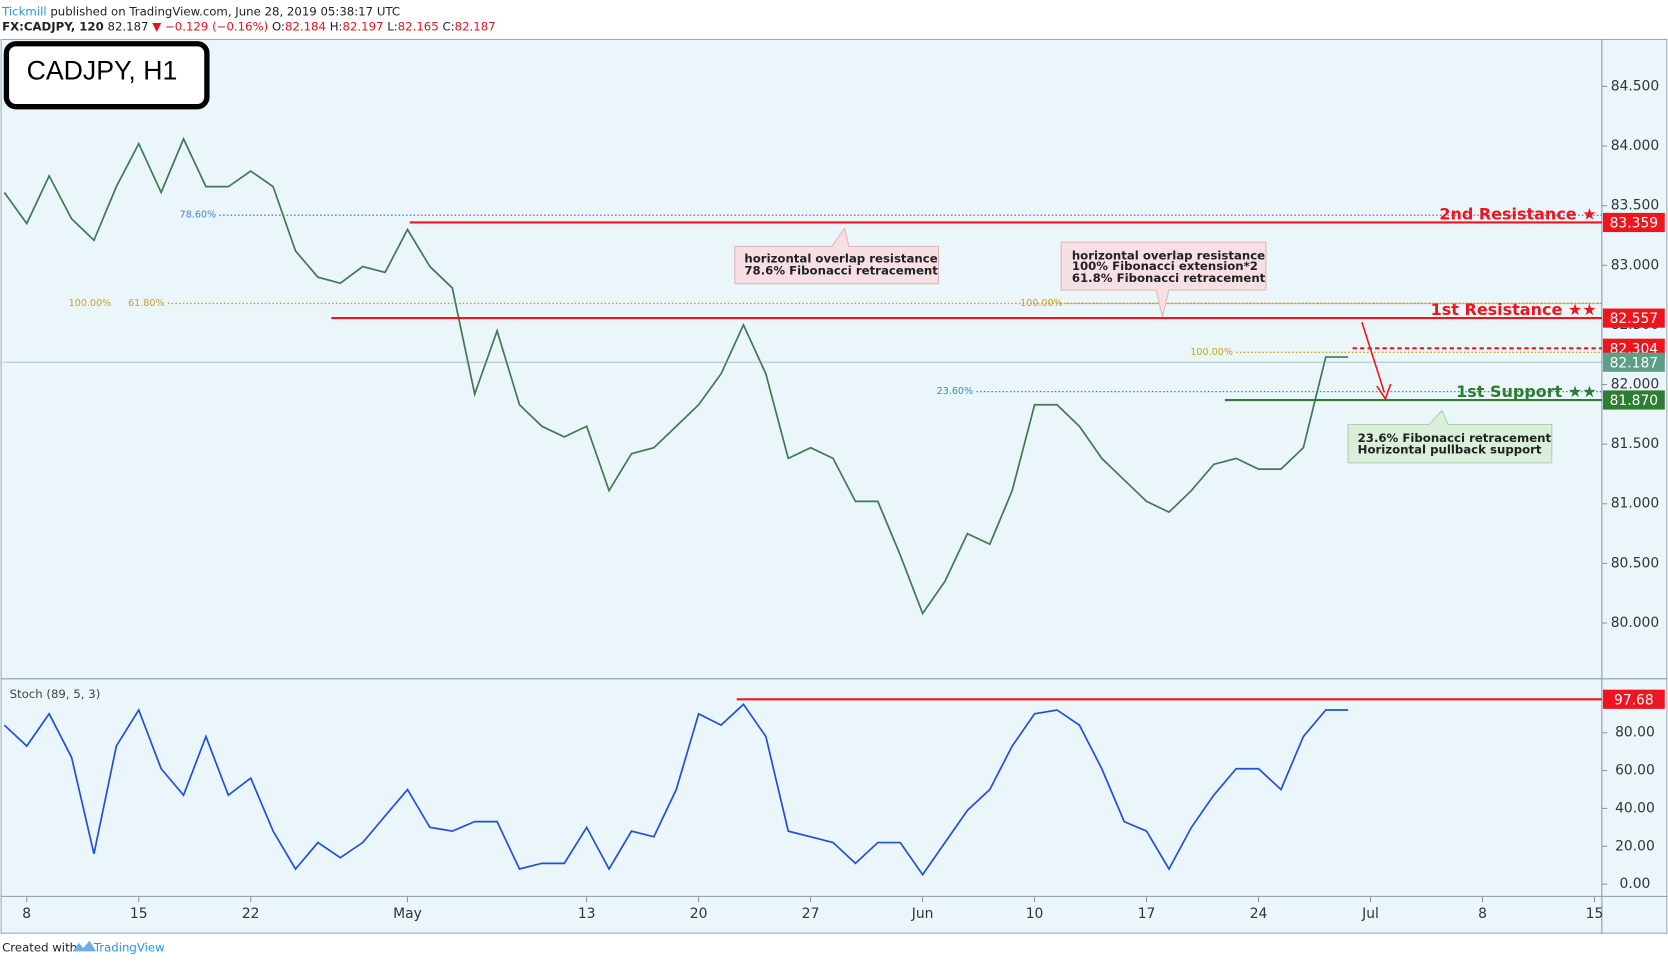 The width and height of the screenshot is (1668, 962). What do you see at coordinates (1635, 146) in the screenshot?
I see `y-tick-label: 84.000` at bounding box center [1635, 146].